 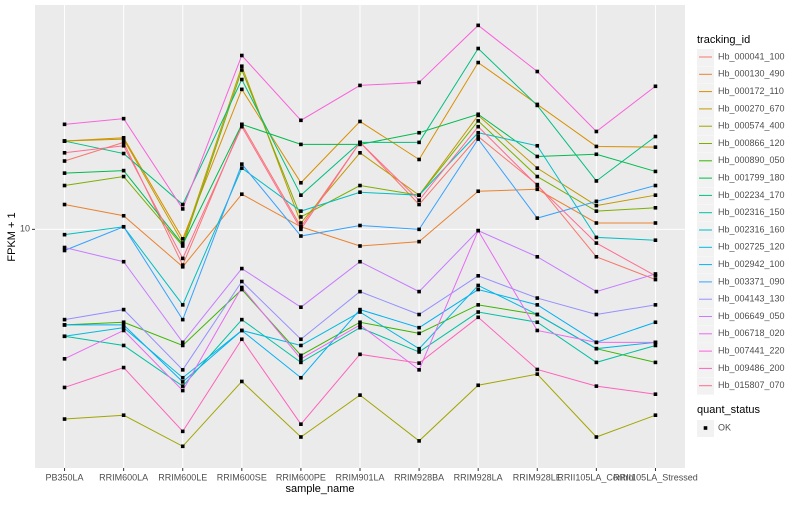 What do you see at coordinates (419, 477) in the screenshot?
I see `x-tick-label: RRIM928BA` at bounding box center [419, 477].